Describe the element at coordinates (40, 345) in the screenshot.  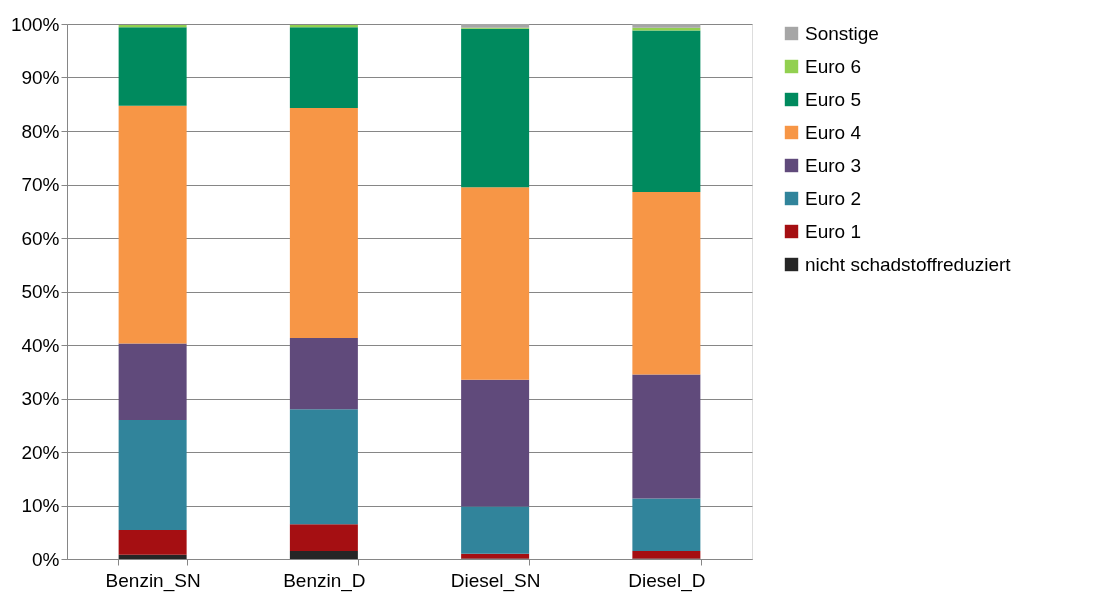
I see `y-tick-label: 40%` at that location.